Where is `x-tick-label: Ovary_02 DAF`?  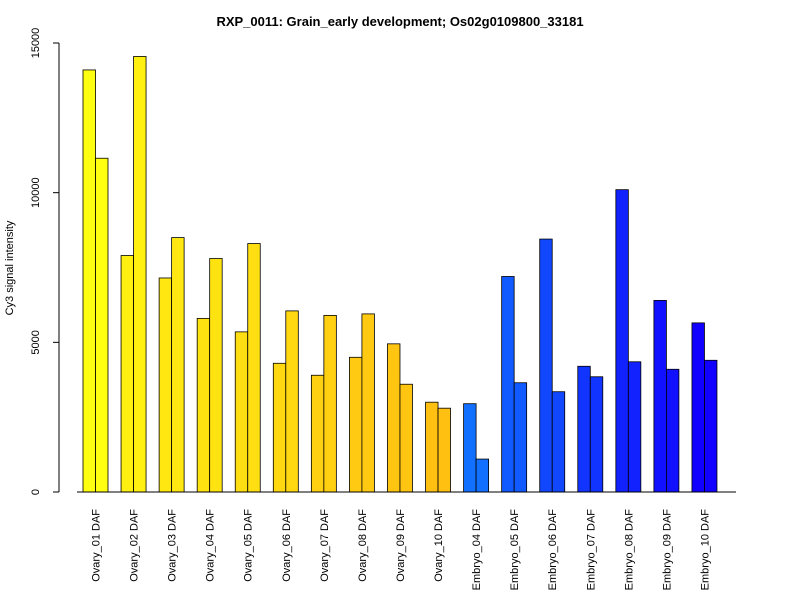
x-tick-label: Ovary_02 DAF is located at coordinates (135, 545).